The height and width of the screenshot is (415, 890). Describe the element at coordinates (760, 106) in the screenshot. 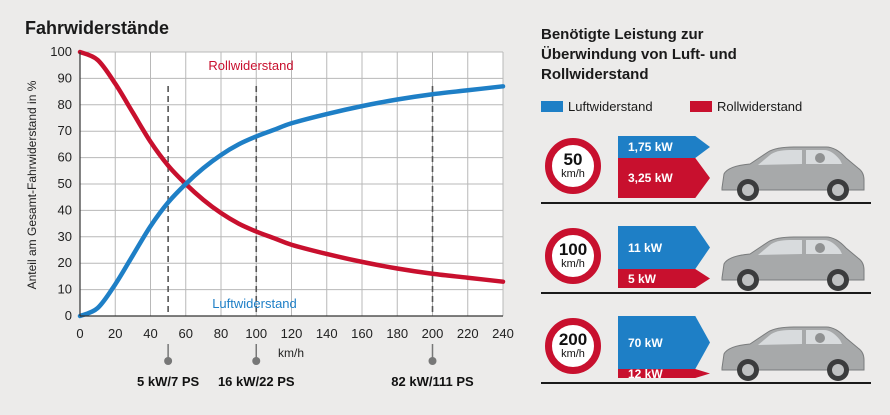

I see `legend-label-rollwiderstand: Rollwiderstand` at that location.